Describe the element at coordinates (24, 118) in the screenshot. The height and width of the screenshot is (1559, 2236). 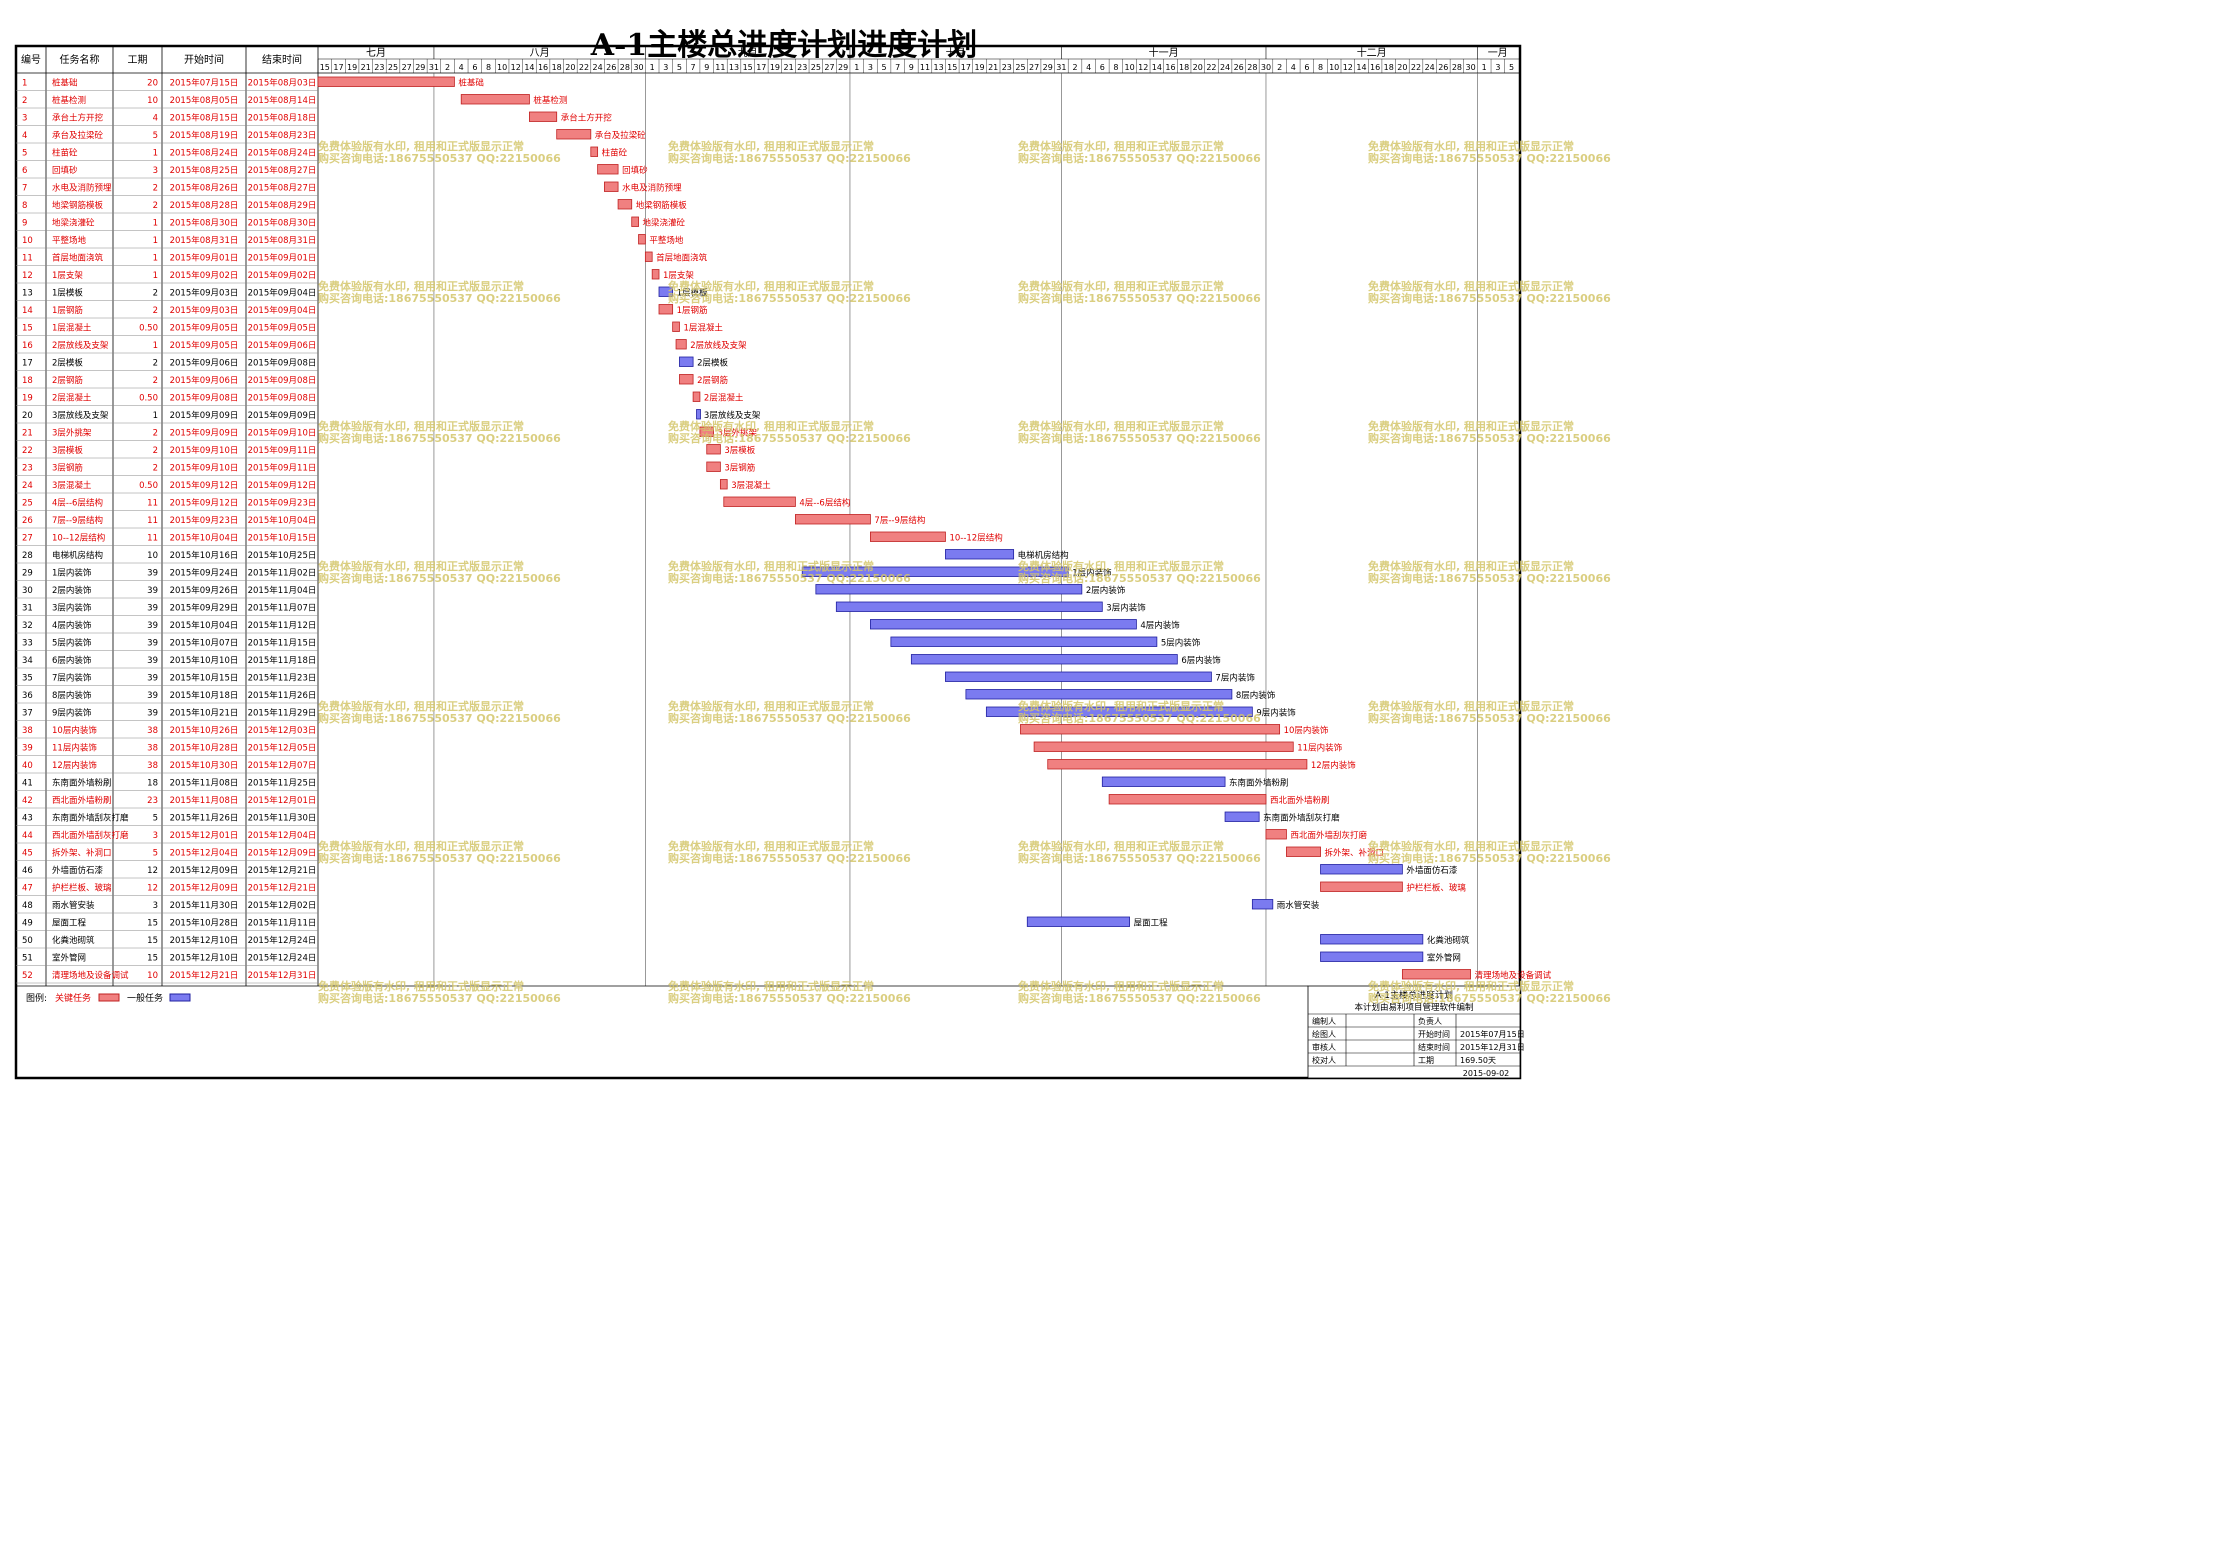
I see `task-id: 3` at that location.